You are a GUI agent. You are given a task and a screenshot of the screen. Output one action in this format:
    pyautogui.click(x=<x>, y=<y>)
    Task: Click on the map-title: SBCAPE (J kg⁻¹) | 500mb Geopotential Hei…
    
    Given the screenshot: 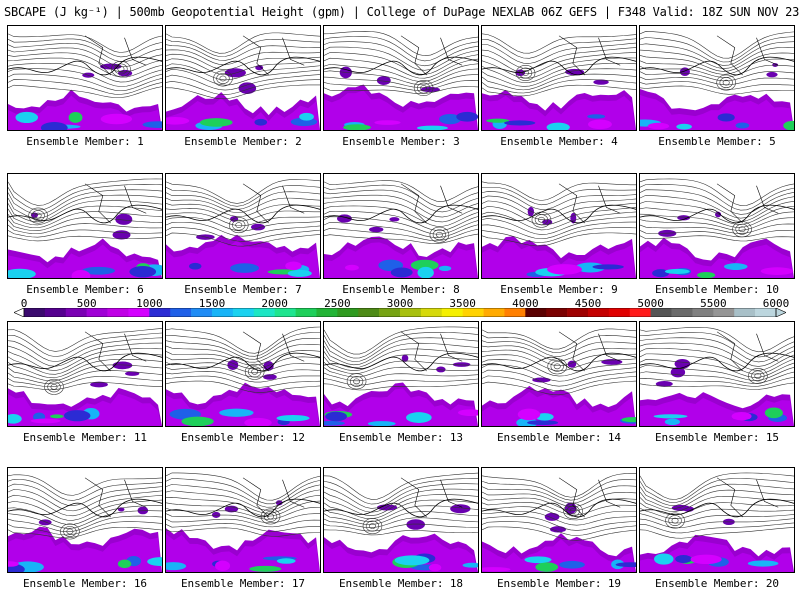 What is the action you would take?
    pyautogui.click(x=402, y=12)
    